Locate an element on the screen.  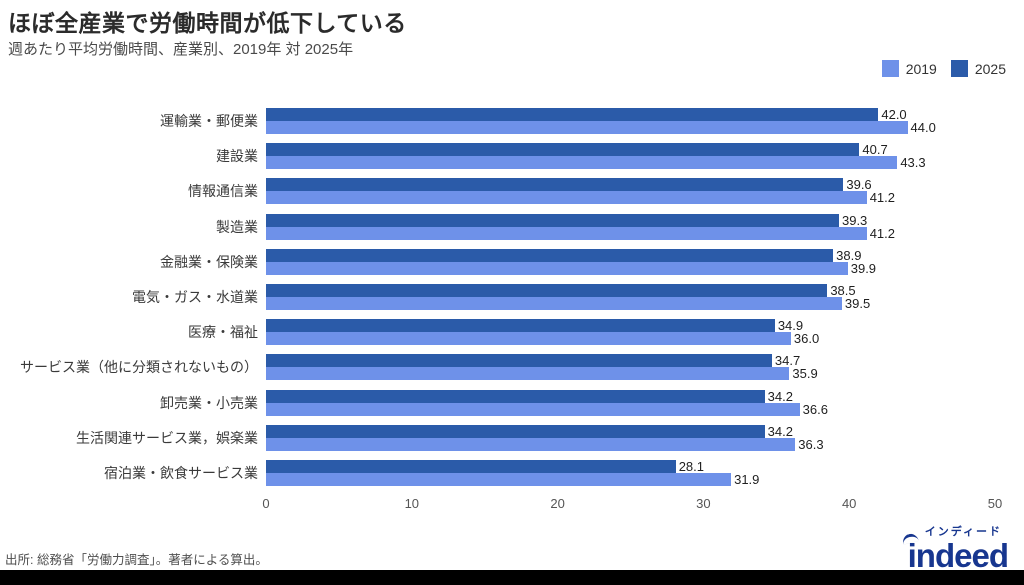
value-label: 35.9 is located at coordinates (805, 374).